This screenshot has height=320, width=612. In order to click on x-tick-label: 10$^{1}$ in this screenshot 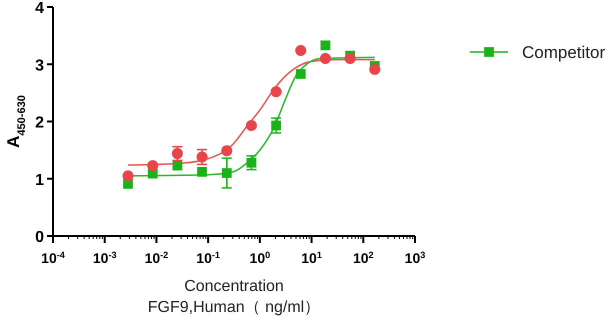, I will do `click(311, 258)`.